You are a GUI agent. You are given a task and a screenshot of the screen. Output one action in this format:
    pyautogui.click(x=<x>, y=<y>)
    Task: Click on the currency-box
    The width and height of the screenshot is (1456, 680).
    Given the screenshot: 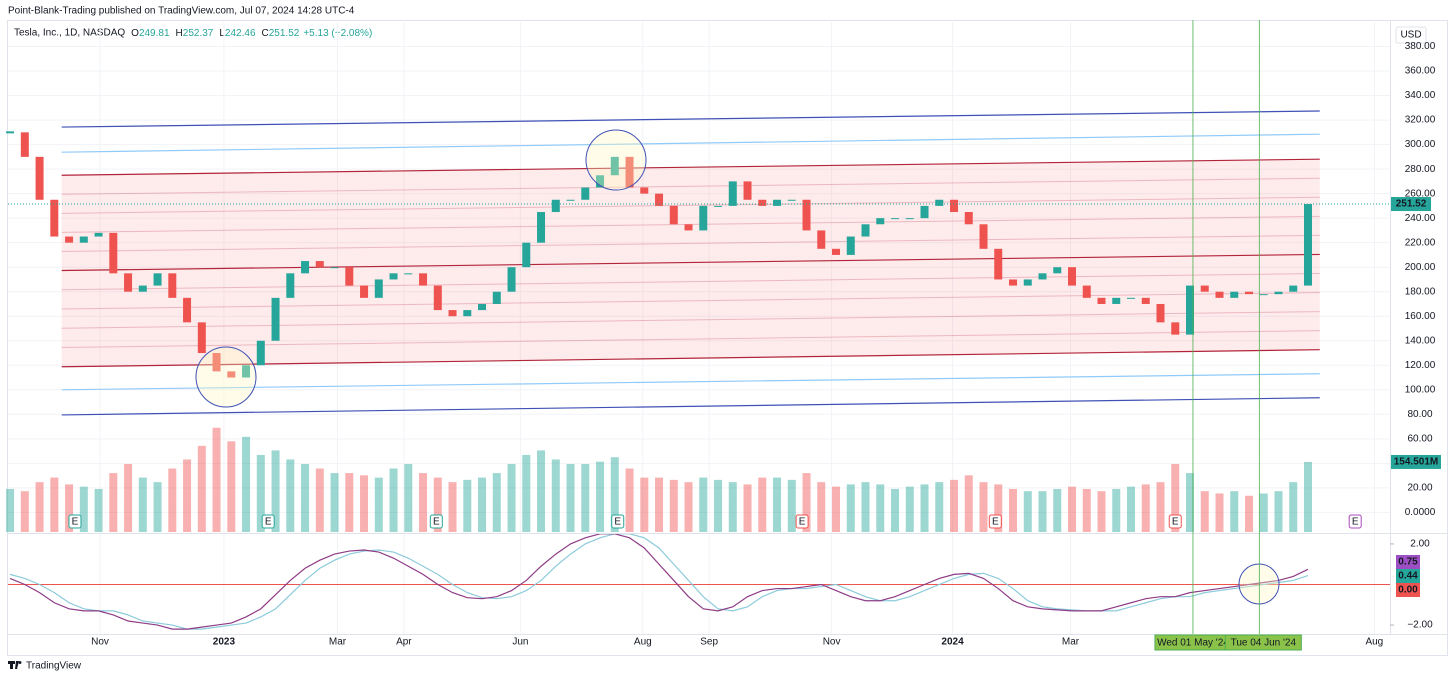 What is the action you would take?
    pyautogui.click(x=1411, y=35)
    